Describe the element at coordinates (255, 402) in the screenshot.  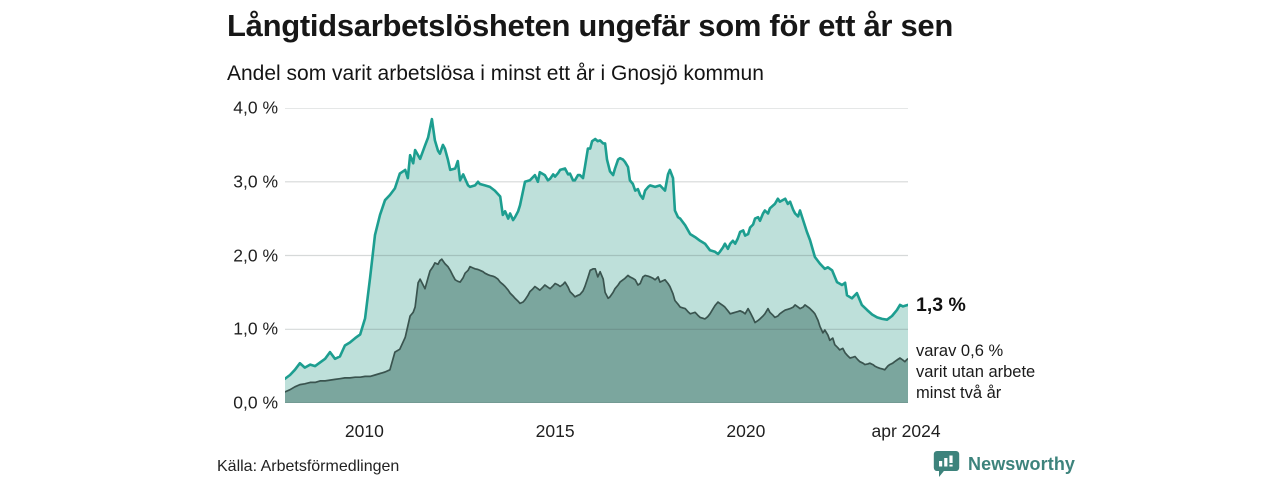
I see `y-tick-label: 0,0 %` at that location.